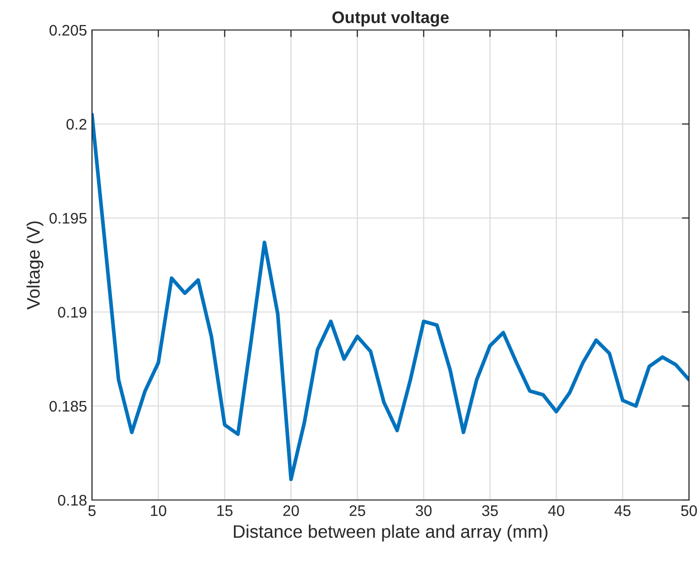  I want to click on x-axis-title: Distance between plate and array (mm), so click(391, 533).